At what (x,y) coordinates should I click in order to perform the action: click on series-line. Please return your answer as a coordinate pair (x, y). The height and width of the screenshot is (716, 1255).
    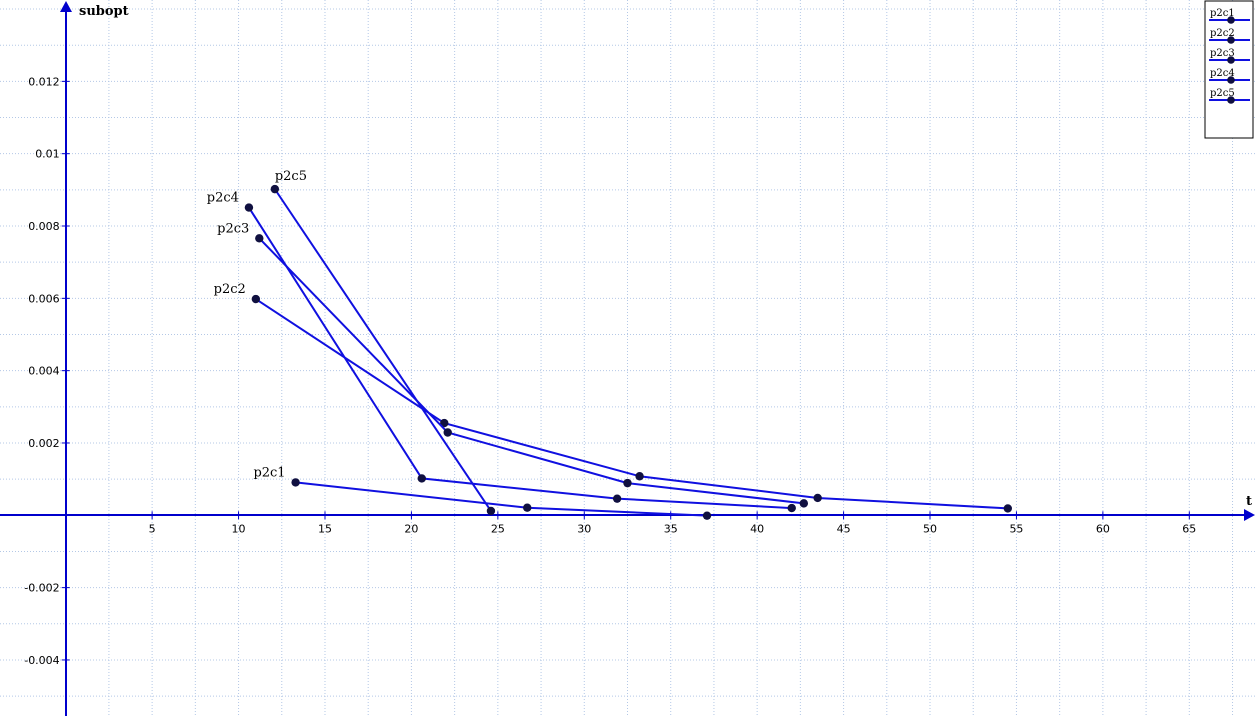
    Looking at the image, I should click on (383, 350).